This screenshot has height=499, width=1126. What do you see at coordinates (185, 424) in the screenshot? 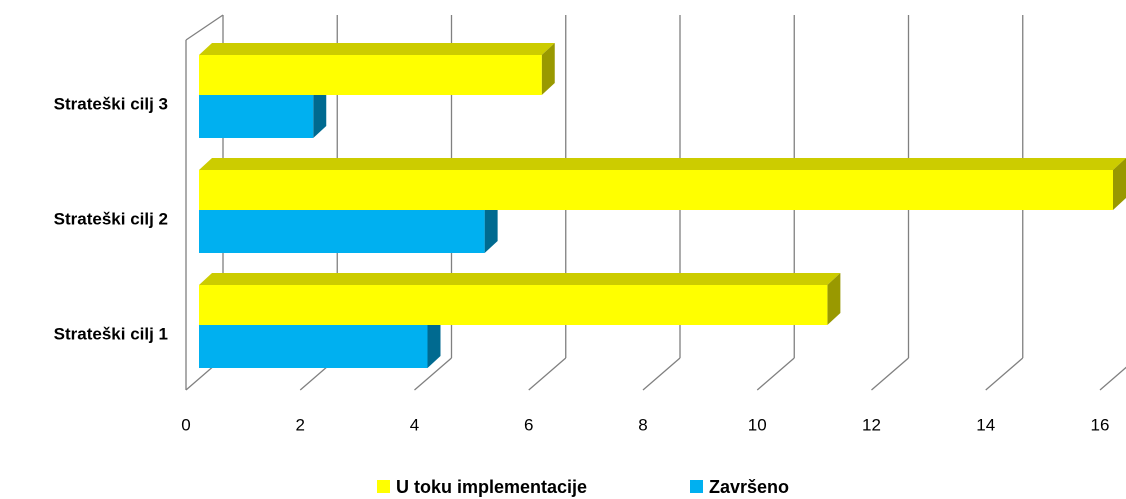
I see `x-tick-label: 0` at bounding box center [185, 424].